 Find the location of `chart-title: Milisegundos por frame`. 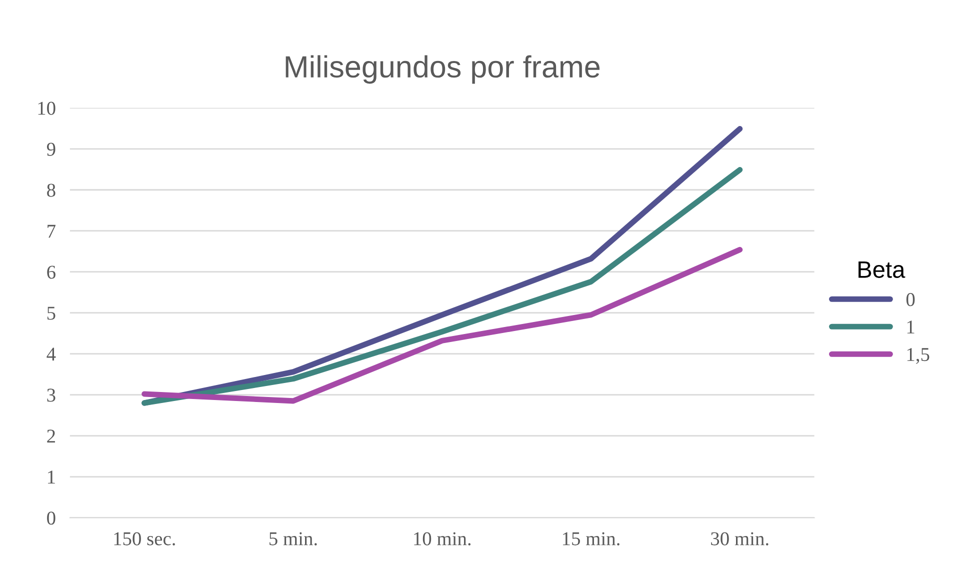

chart-title: Milisegundos por frame is located at coordinates (443, 69).